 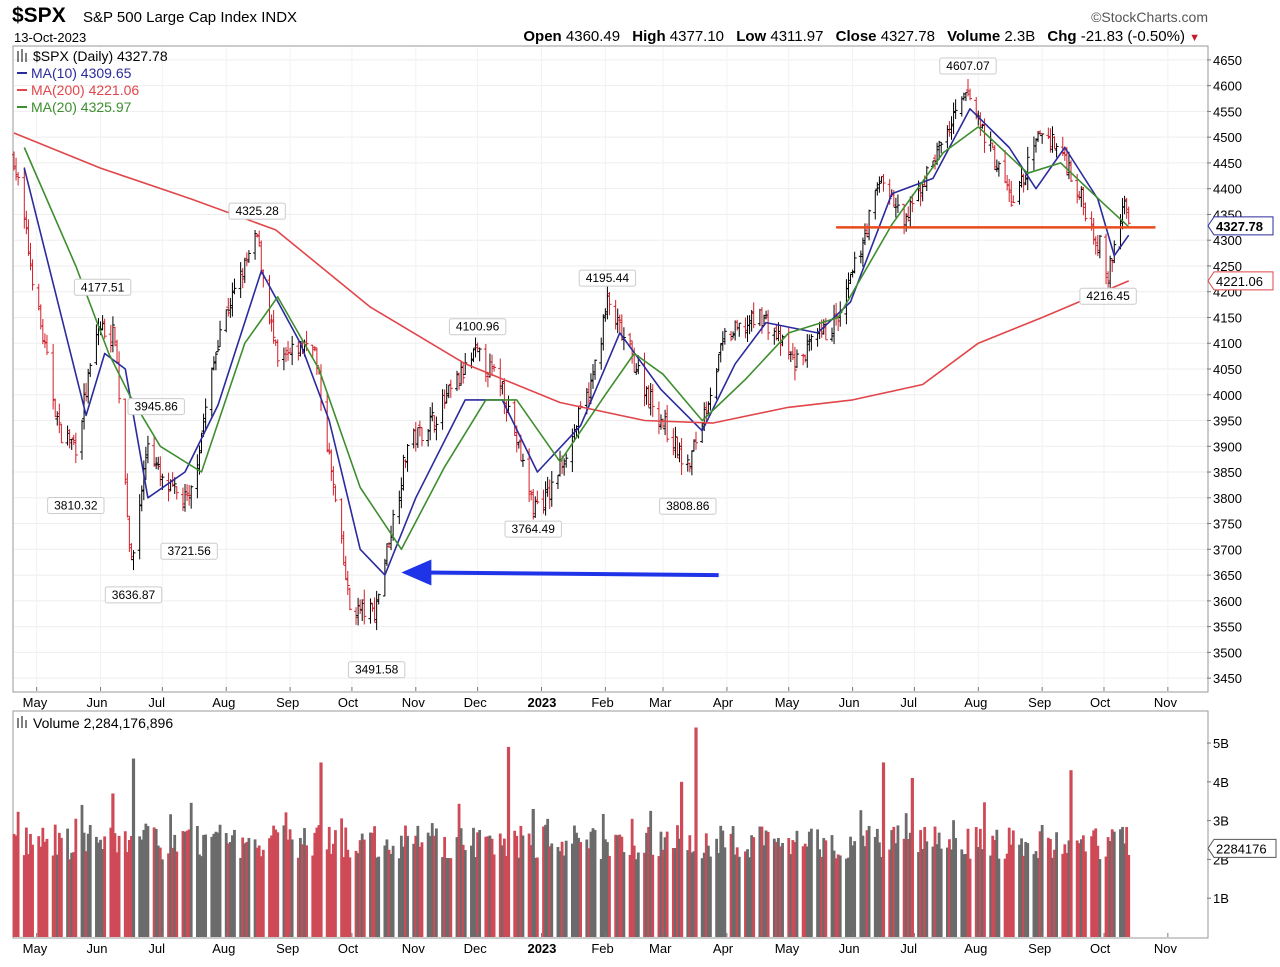 I want to click on annotation-label: 4100.96, so click(x=478, y=327).